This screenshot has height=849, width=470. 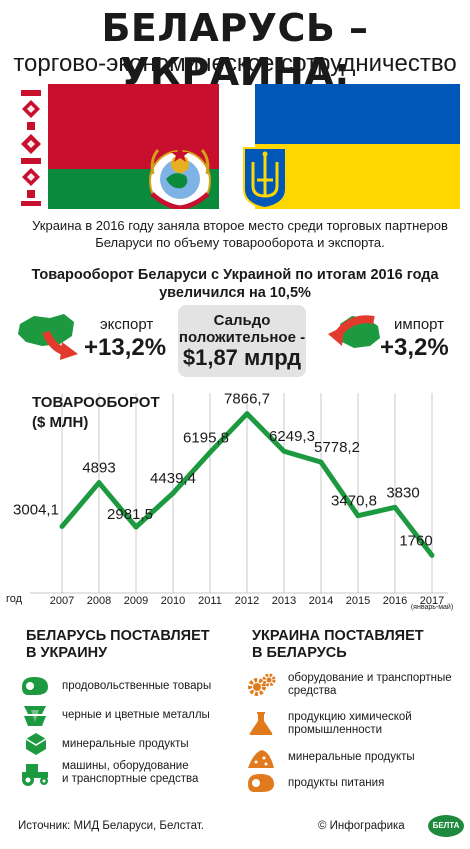 What do you see at coordinates (354, 501) in the screenshot?
I see `data-label: 3470,8` at bounding box center [354, 501].